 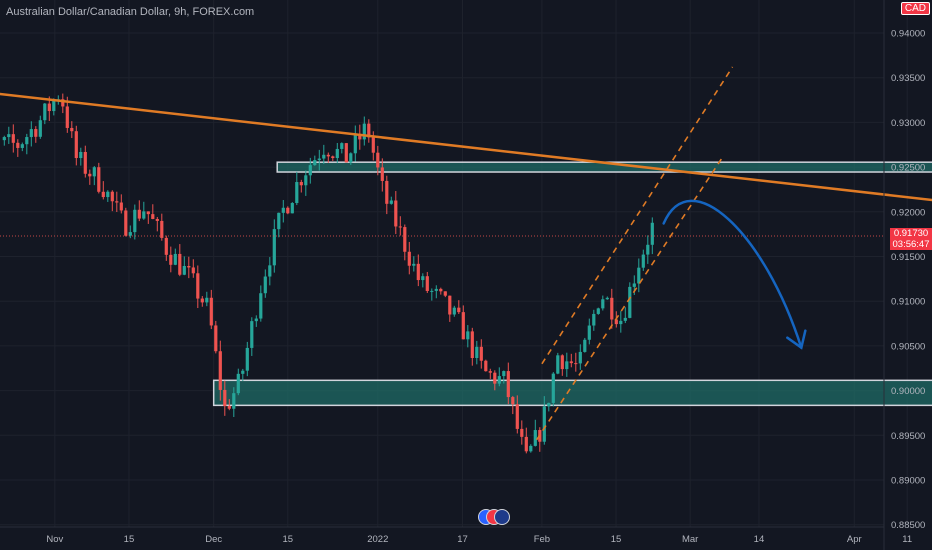 I want to click on x-tick-label: 17, so click(x=462, y=539).